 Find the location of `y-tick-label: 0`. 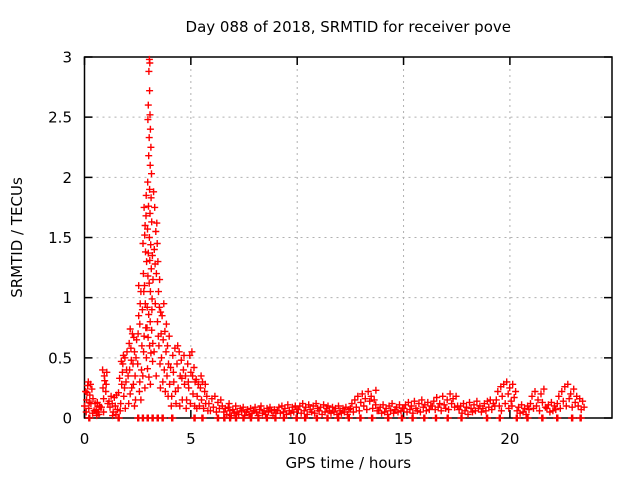

y-tick-label: 0 is located at coordinates (67, 419).